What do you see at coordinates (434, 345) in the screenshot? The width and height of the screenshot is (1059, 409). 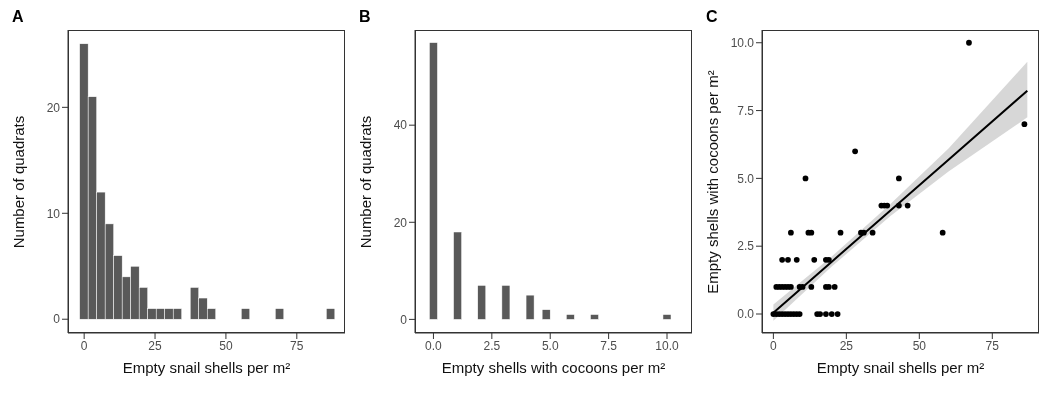 I see `x-tick-label: 0.0` at bounding box center [434, 345].